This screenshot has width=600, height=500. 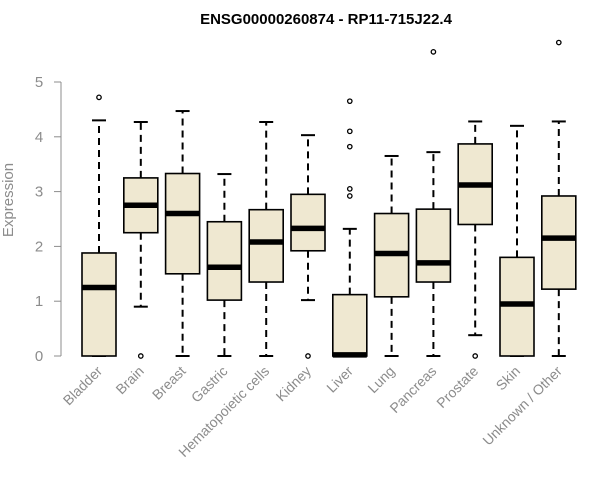 What do you see at coordinates (129, 380) in the screenshot?
I see `x-tick-label: Brain` at bounding box center [129, 380].